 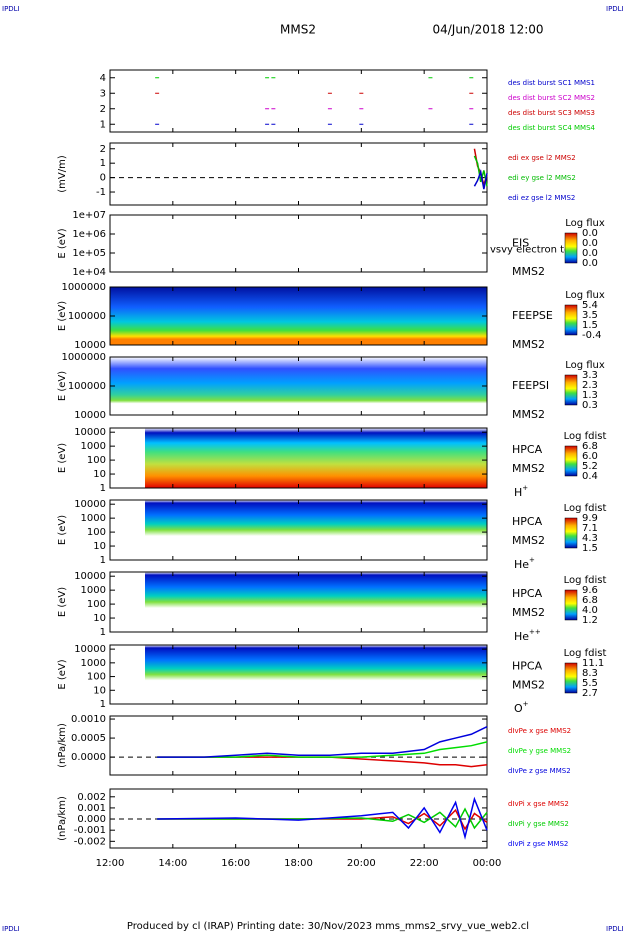 I want to click on colorbar-label: 5.4, so click(x=590, y=305).